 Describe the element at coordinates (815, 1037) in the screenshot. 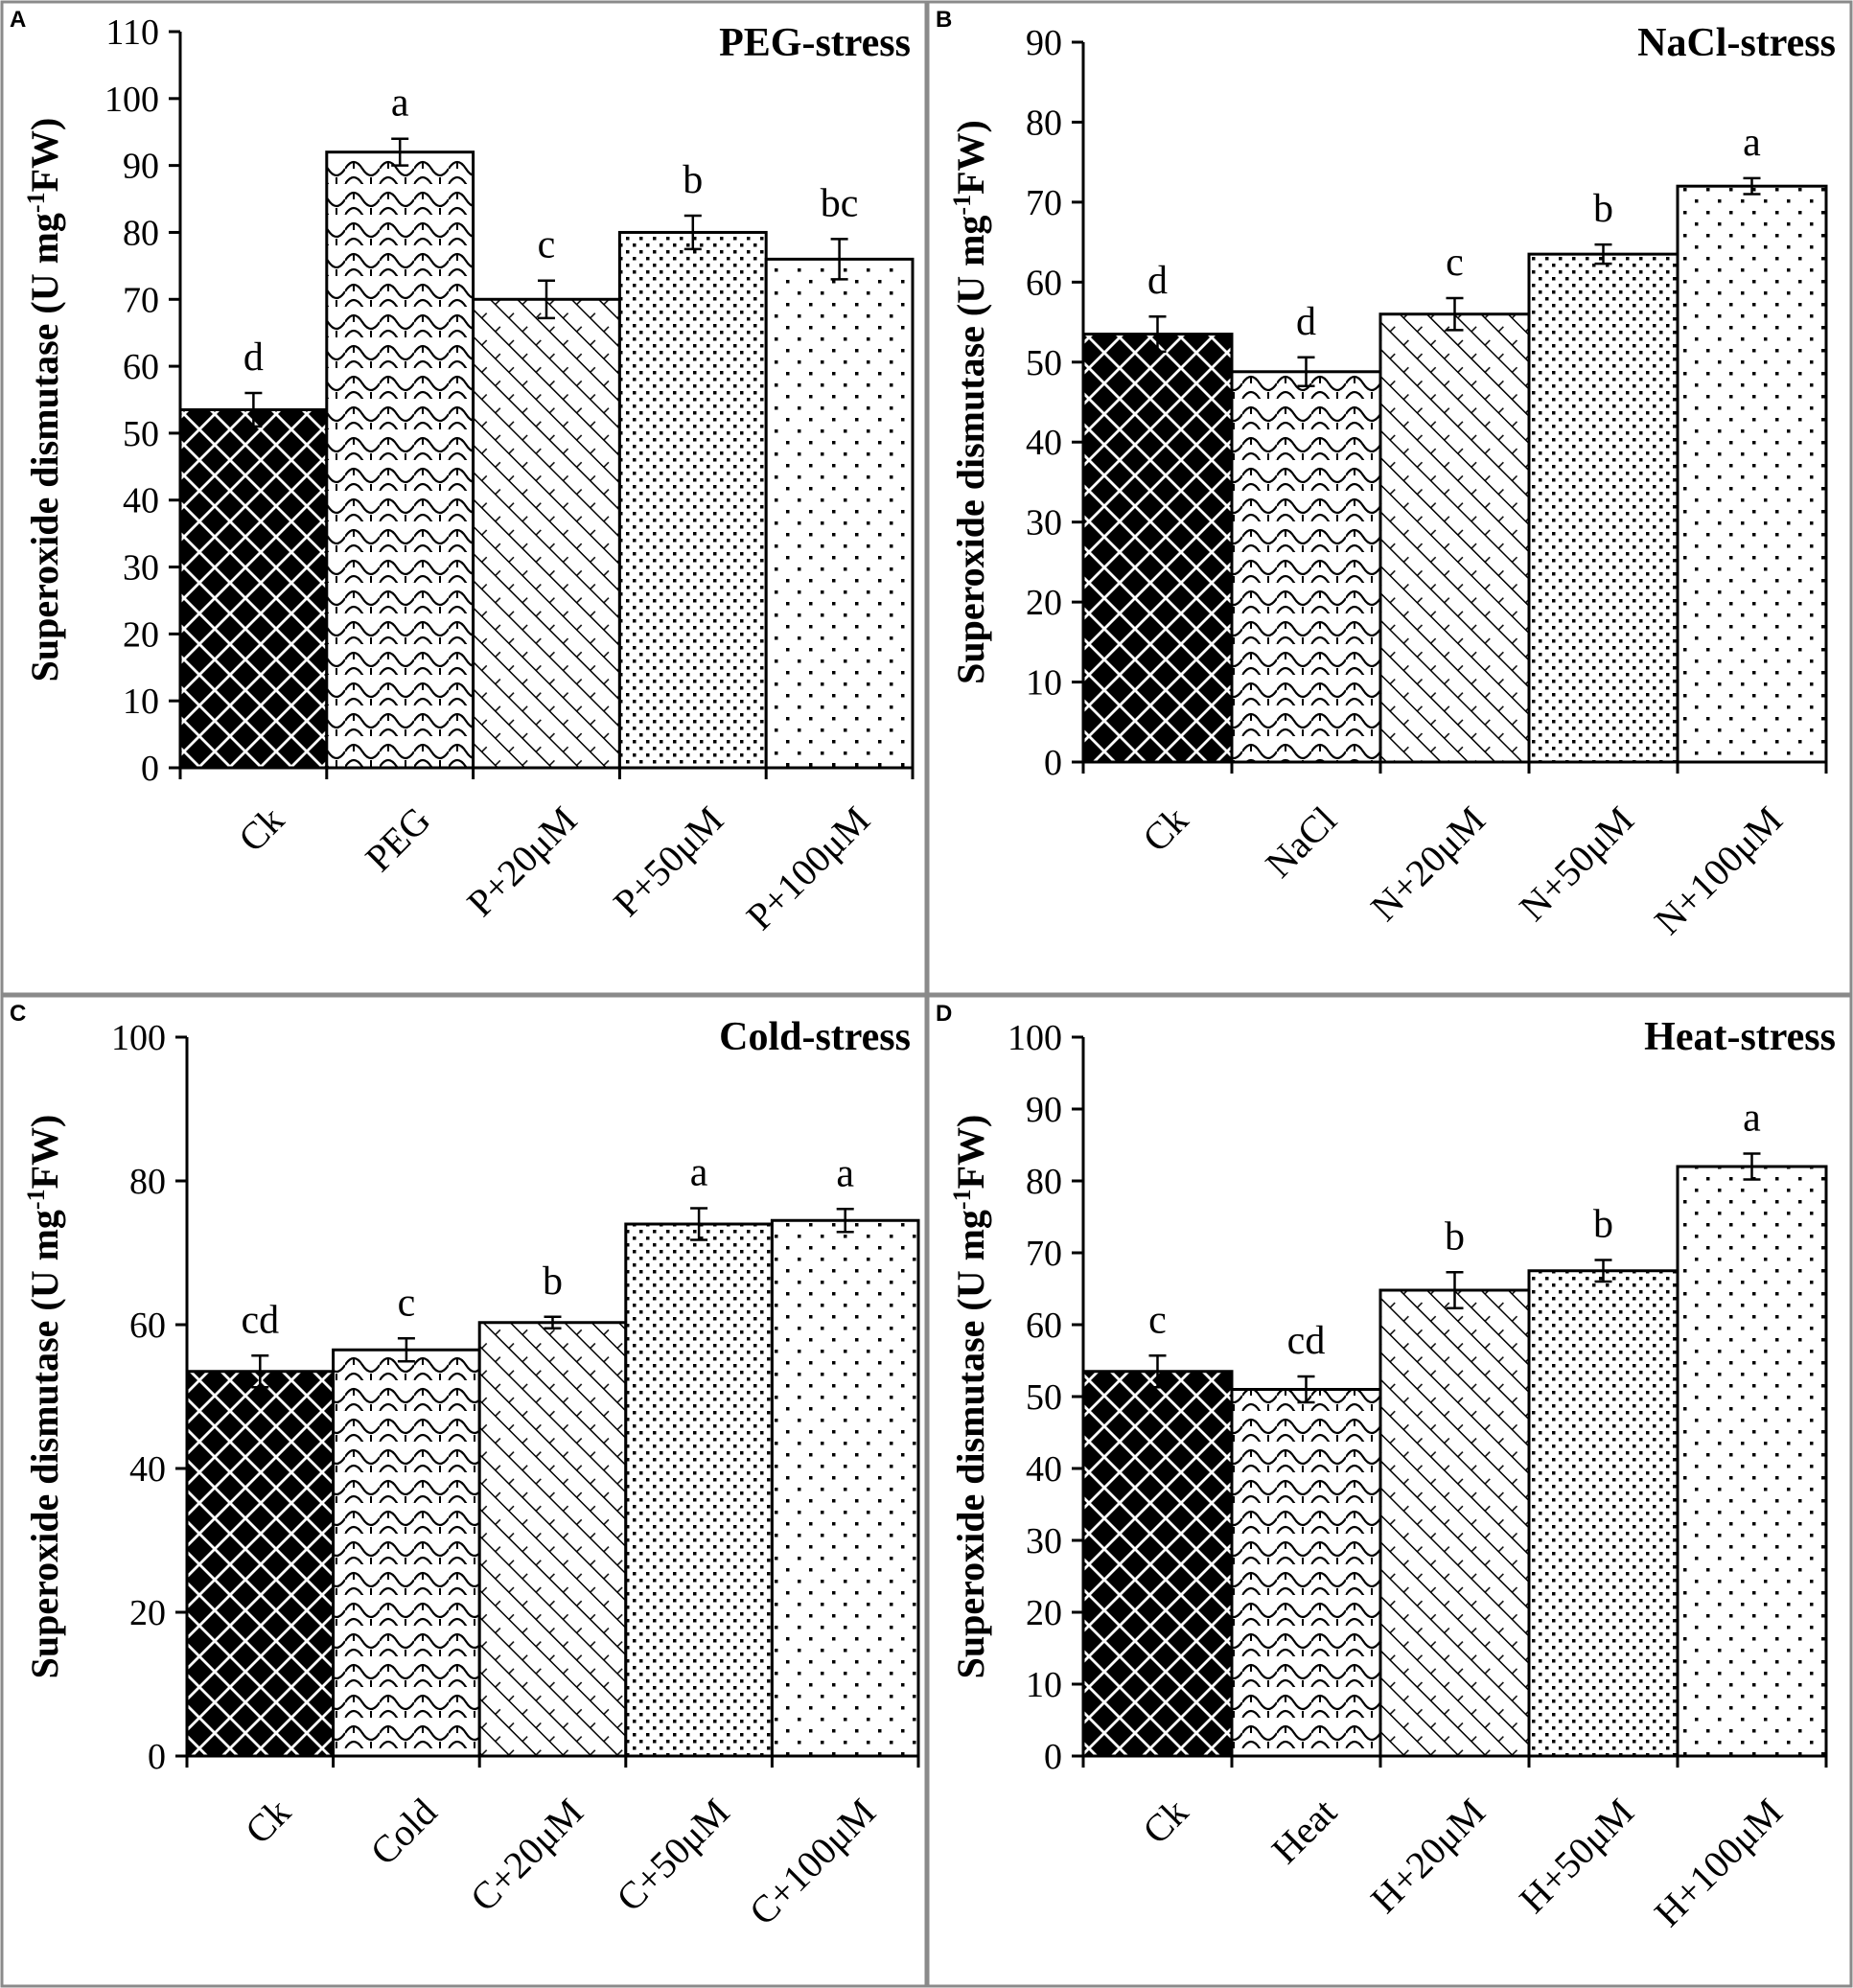

I see `chart-title: Cold-stress` at that location.